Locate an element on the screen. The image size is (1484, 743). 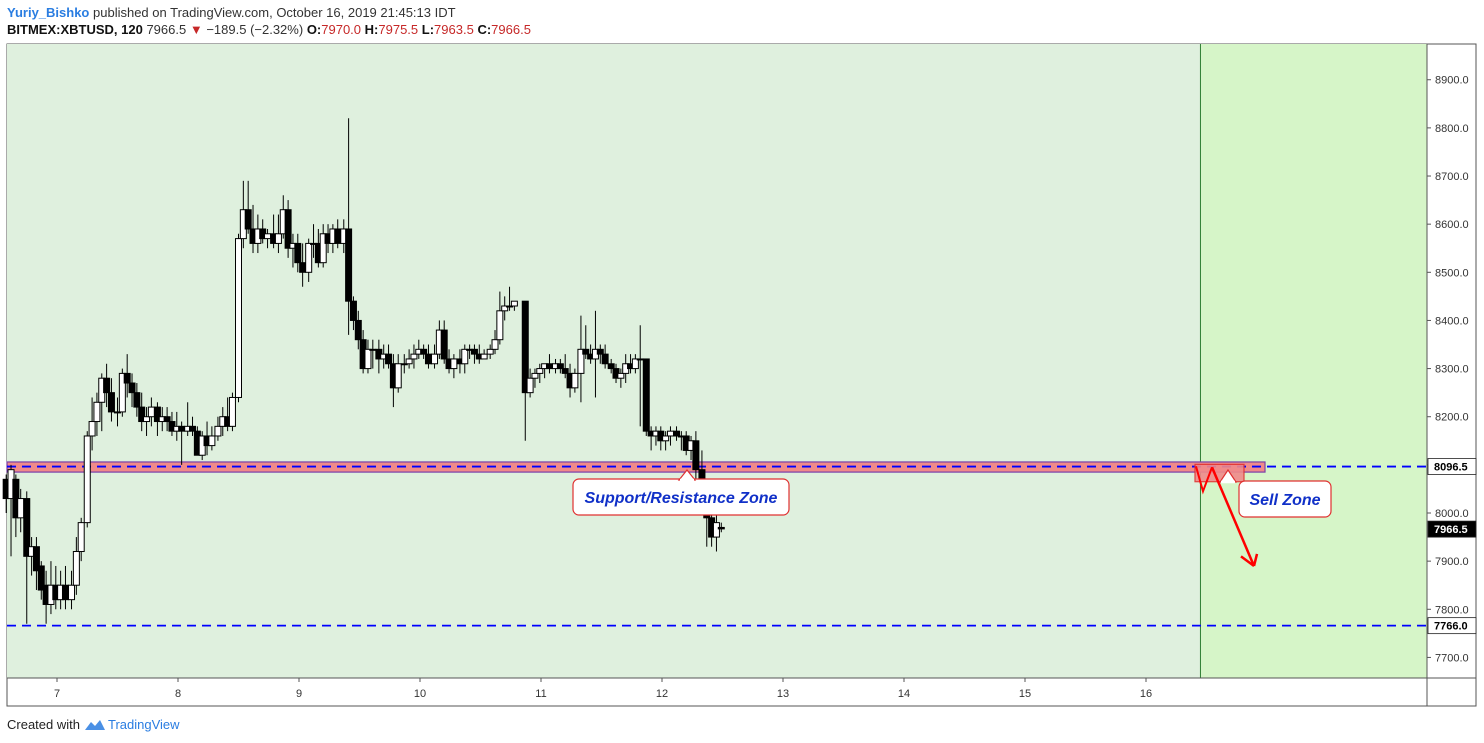
author-name: Yuriy_Bishko is located at coordinates (48, 12).